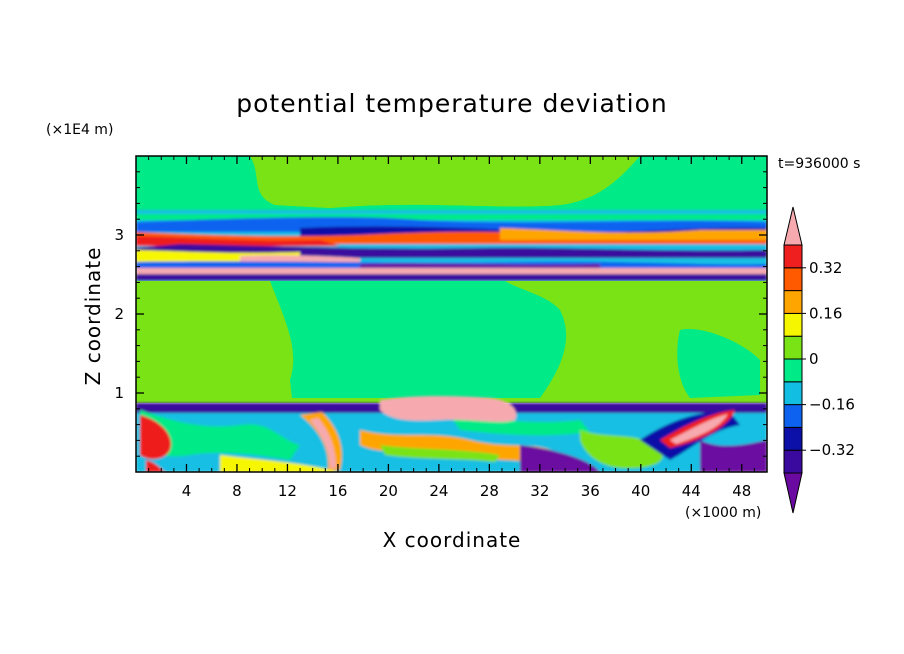 The width and height of the screenshot is (904, 654). Describe the element at coordinates (237, 491) in the screenshot. I see `x-tick-label: 8` at that location.